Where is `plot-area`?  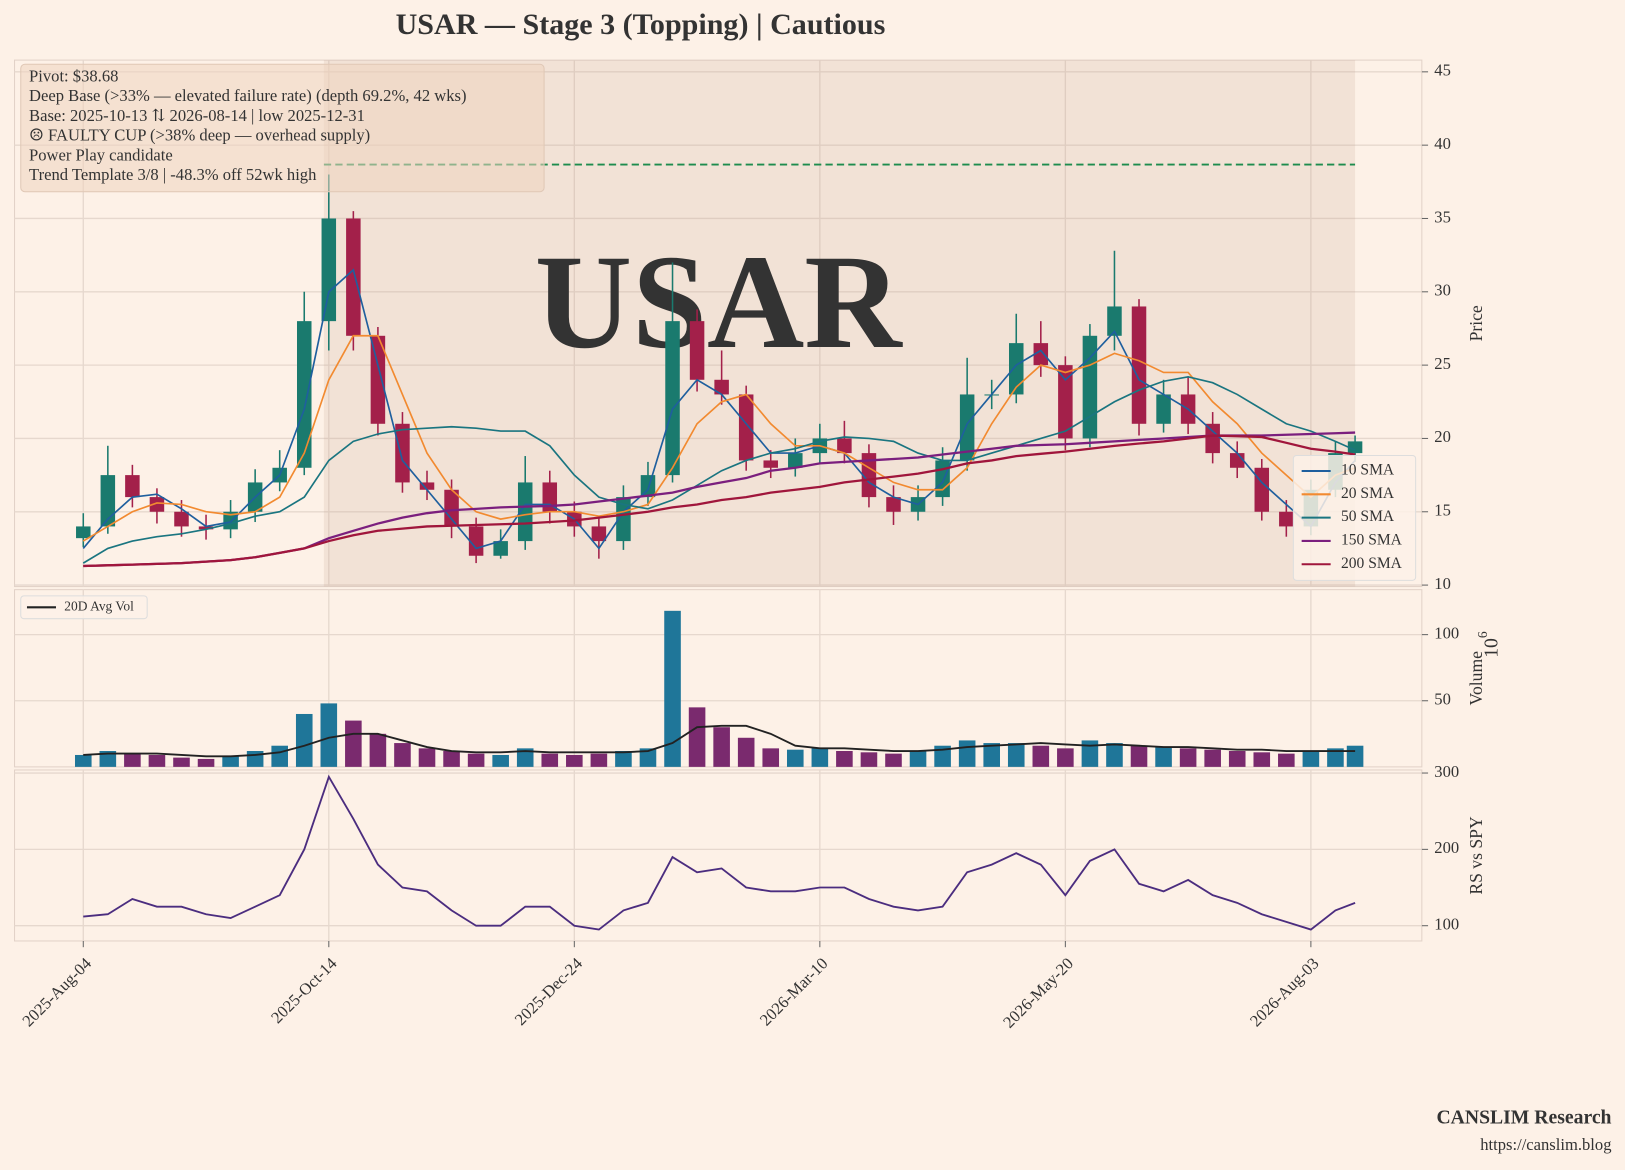 plot-area is located at coordinates (718, 855).